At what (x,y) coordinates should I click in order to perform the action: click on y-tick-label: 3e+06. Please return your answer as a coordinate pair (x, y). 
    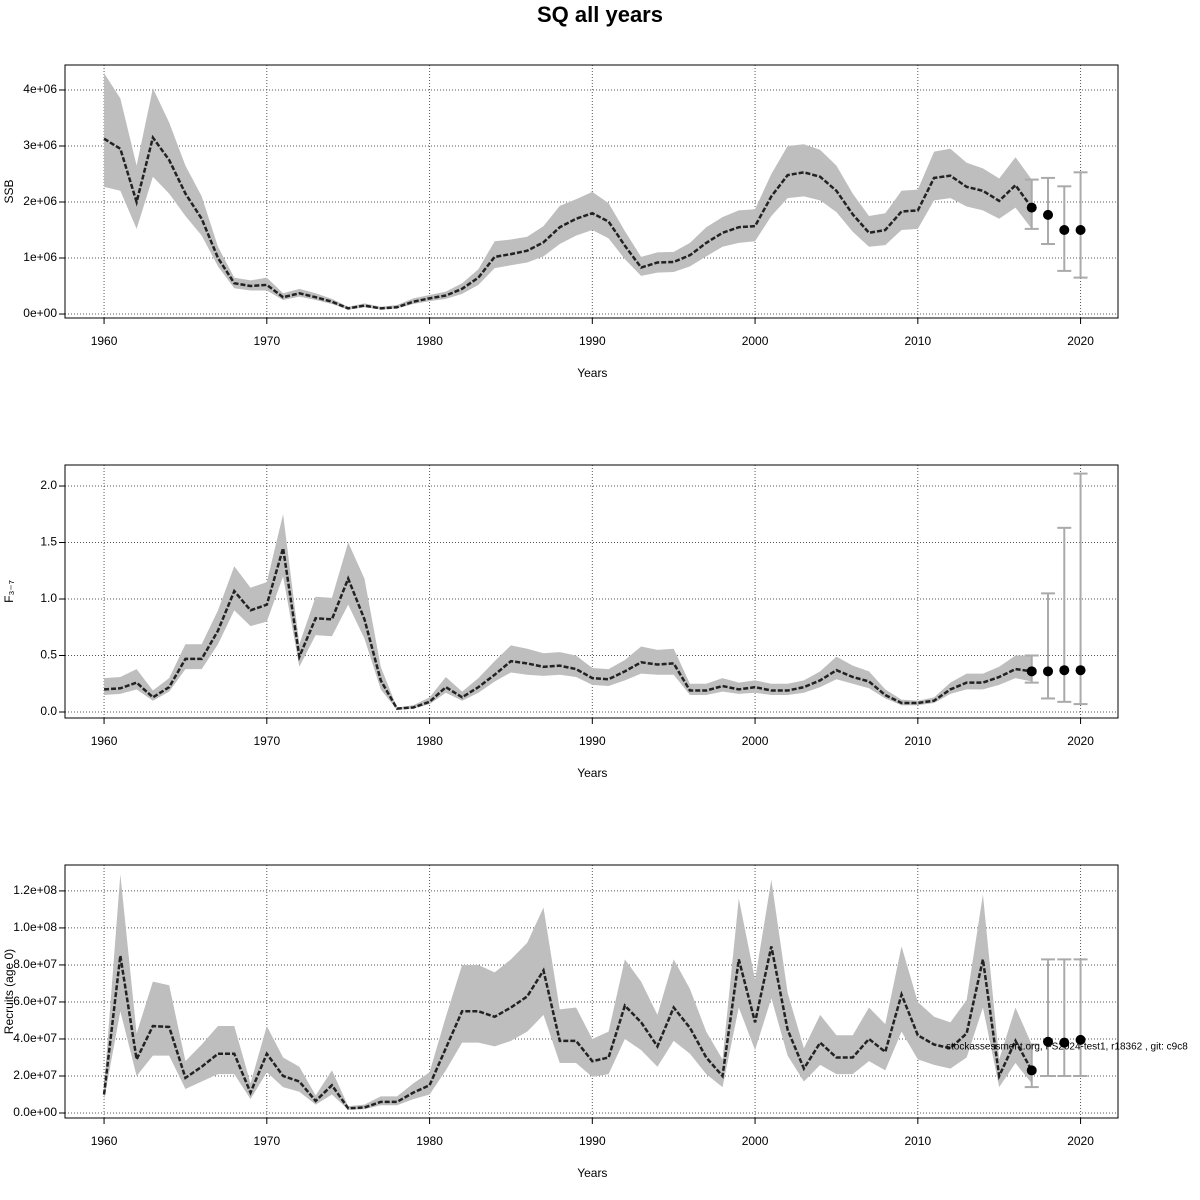
    Looking at the image, I should click on (40, 145).